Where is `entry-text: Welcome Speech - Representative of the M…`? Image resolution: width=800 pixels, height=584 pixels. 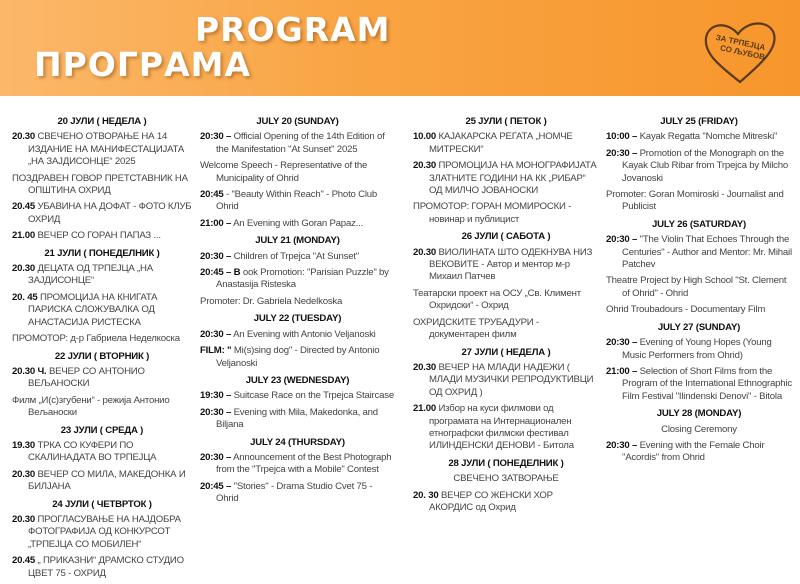 entry-text: Welcome Speech - Representative of the M… is located at coordinates (284, 172).